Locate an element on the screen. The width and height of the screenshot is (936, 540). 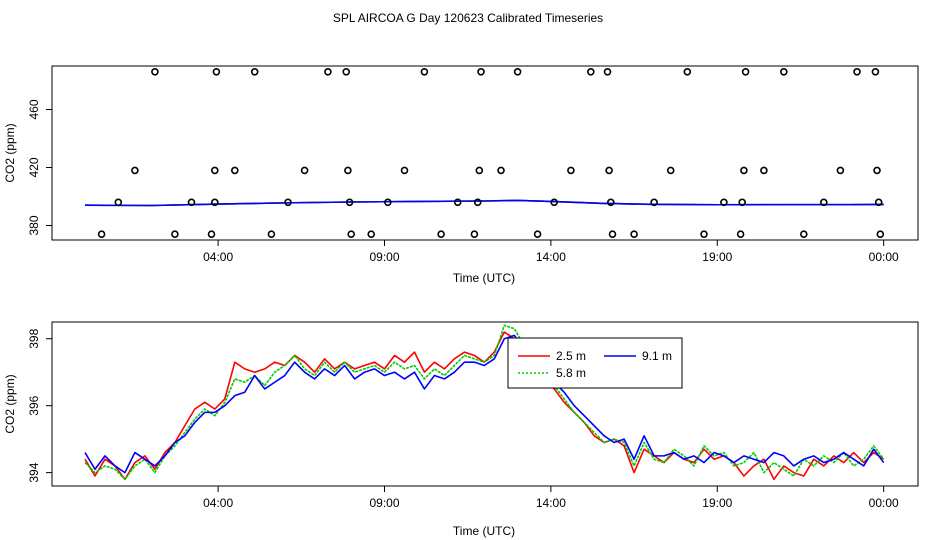
legend-label-2-5m: 2.5 m is located at coordinates (571, 356).